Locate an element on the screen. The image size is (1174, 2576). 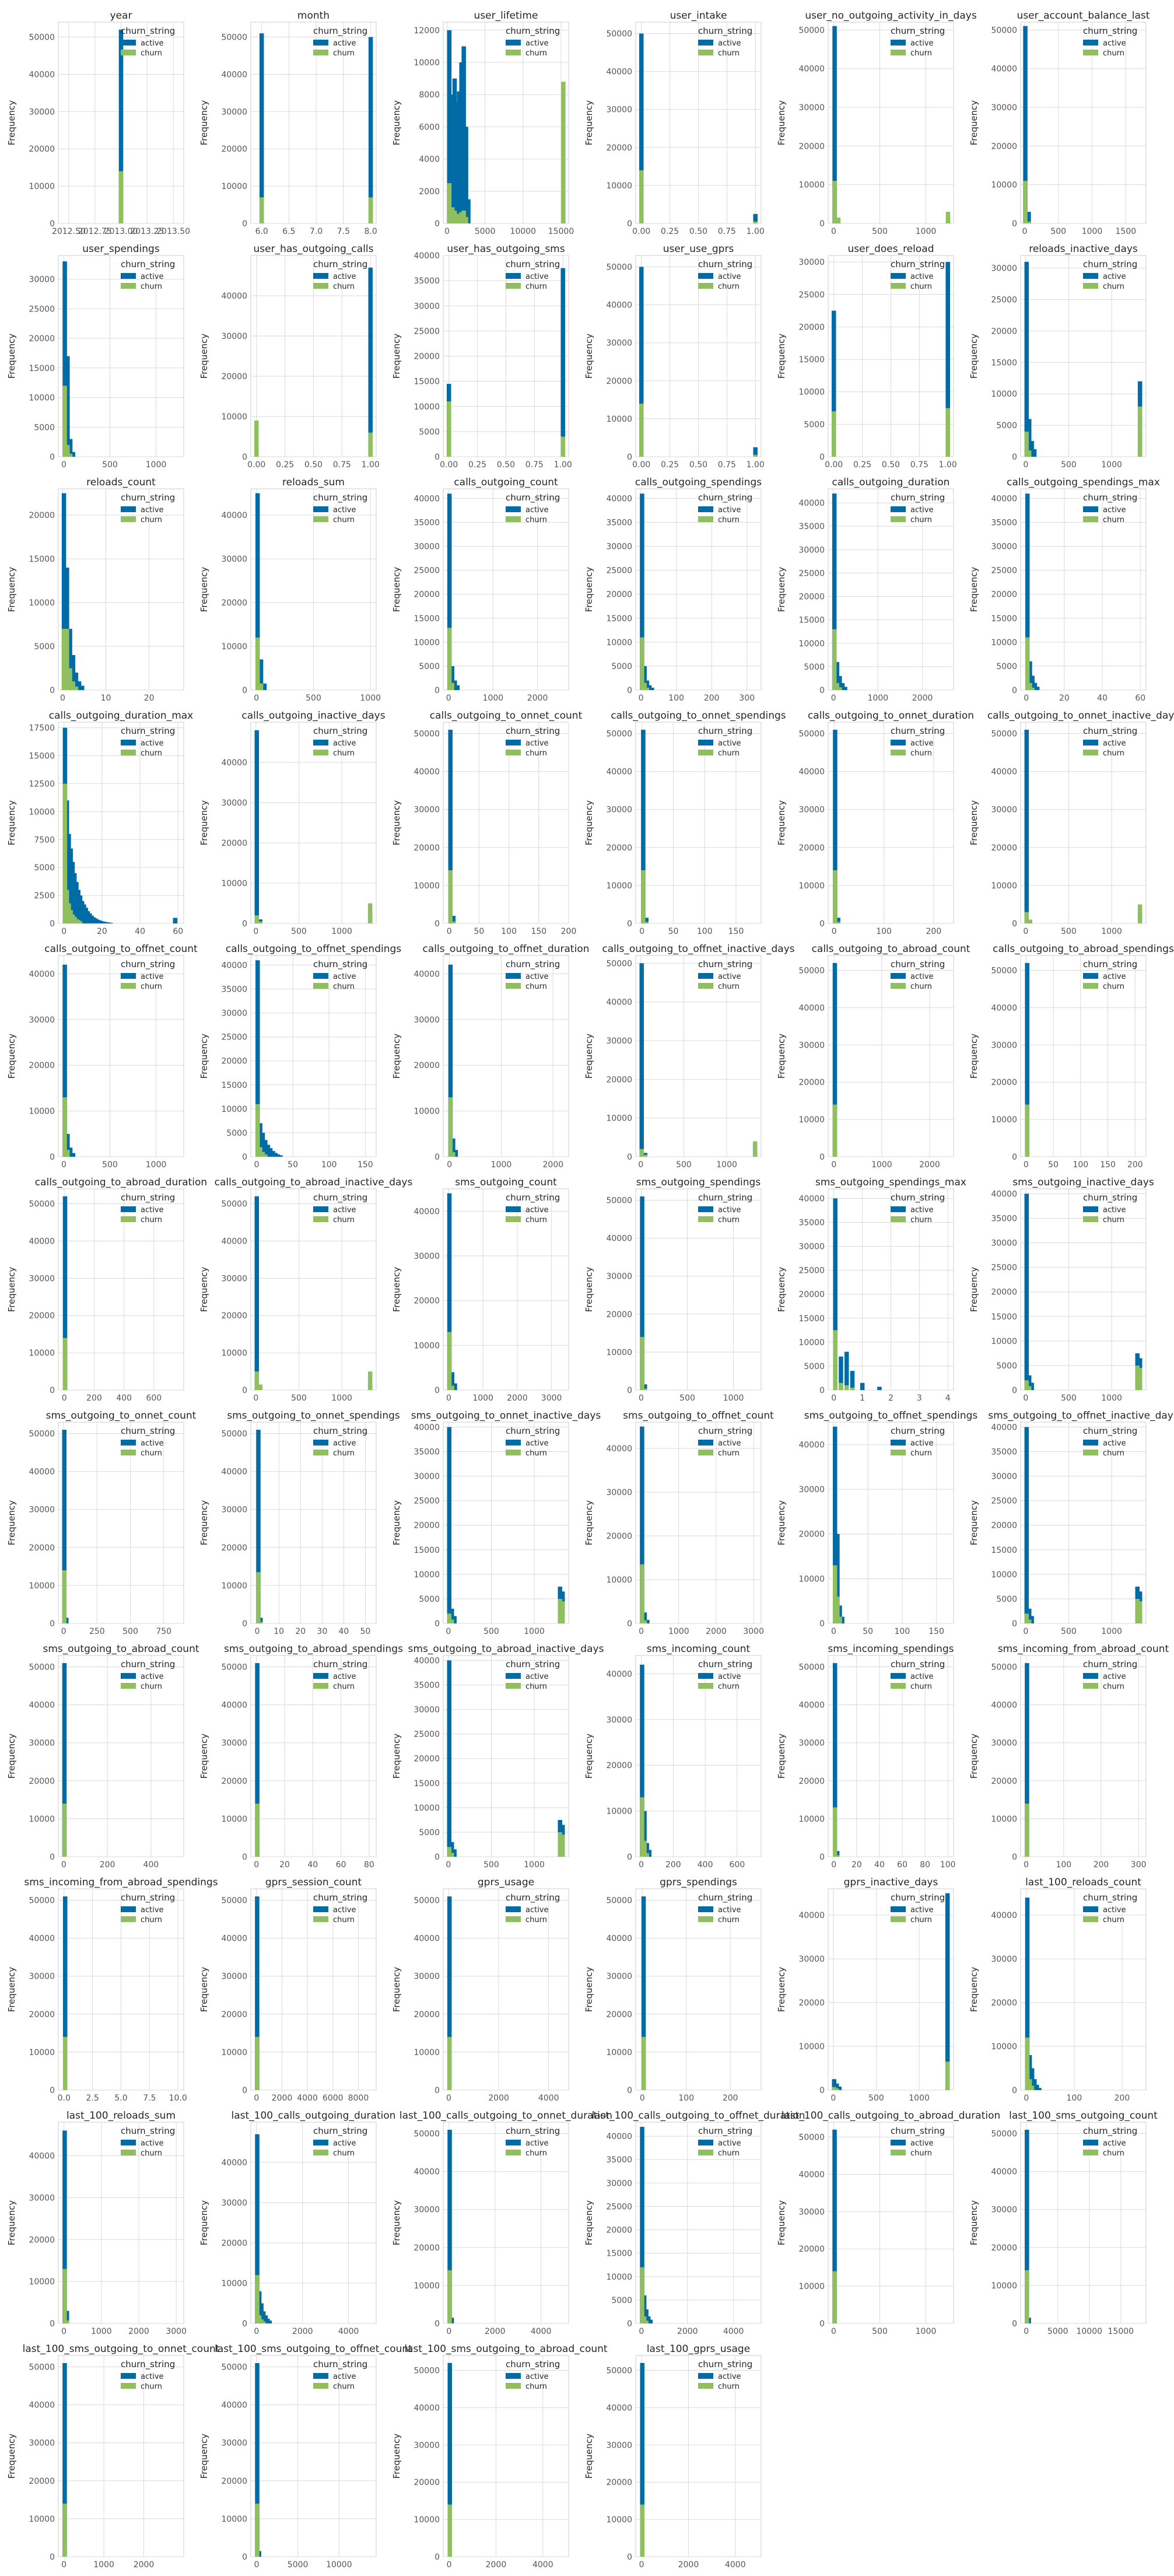
x-tick-label: 1000 is located at coordinates (878, 698).